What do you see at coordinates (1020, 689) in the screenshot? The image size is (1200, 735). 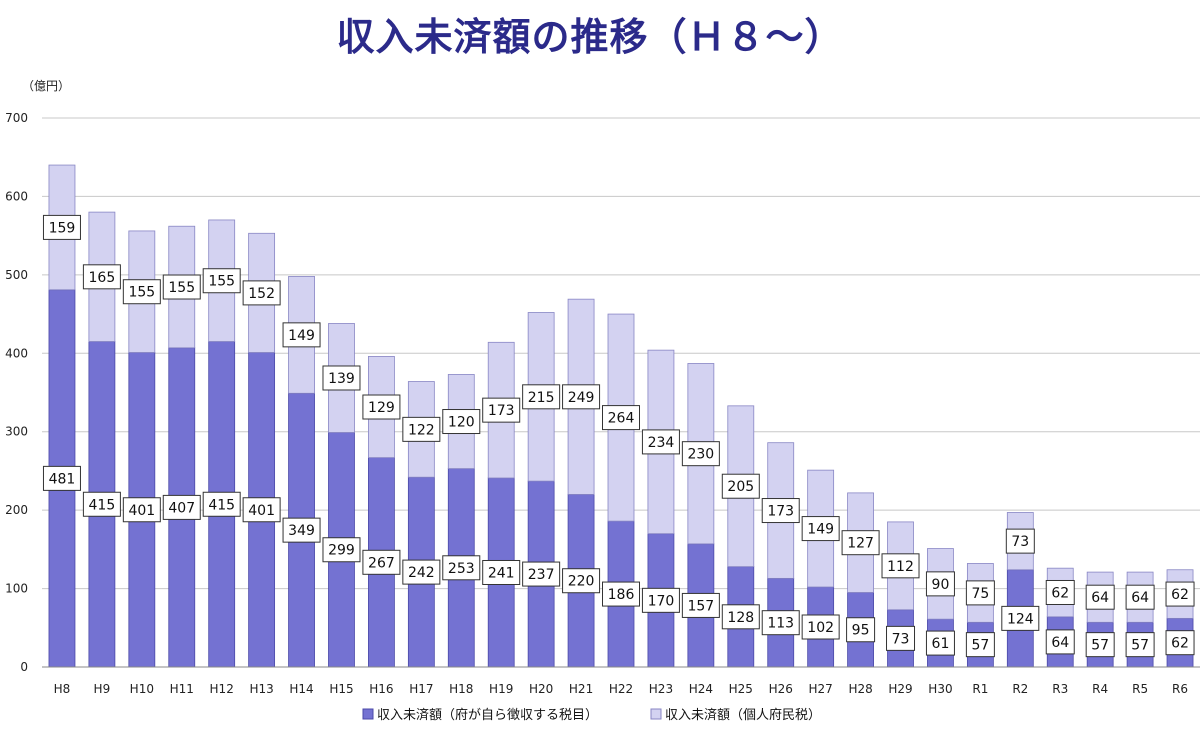 I see `x-tick-label: R2` at bounding box center [1020, 689].